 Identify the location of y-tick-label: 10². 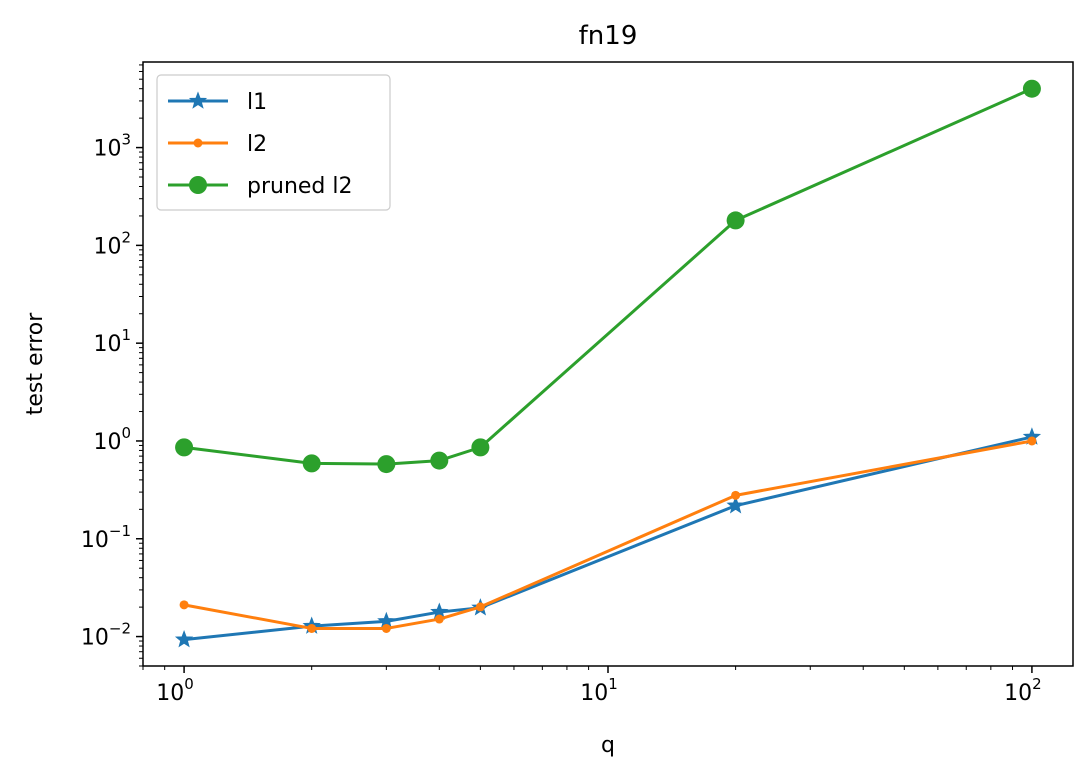
(112, 243).